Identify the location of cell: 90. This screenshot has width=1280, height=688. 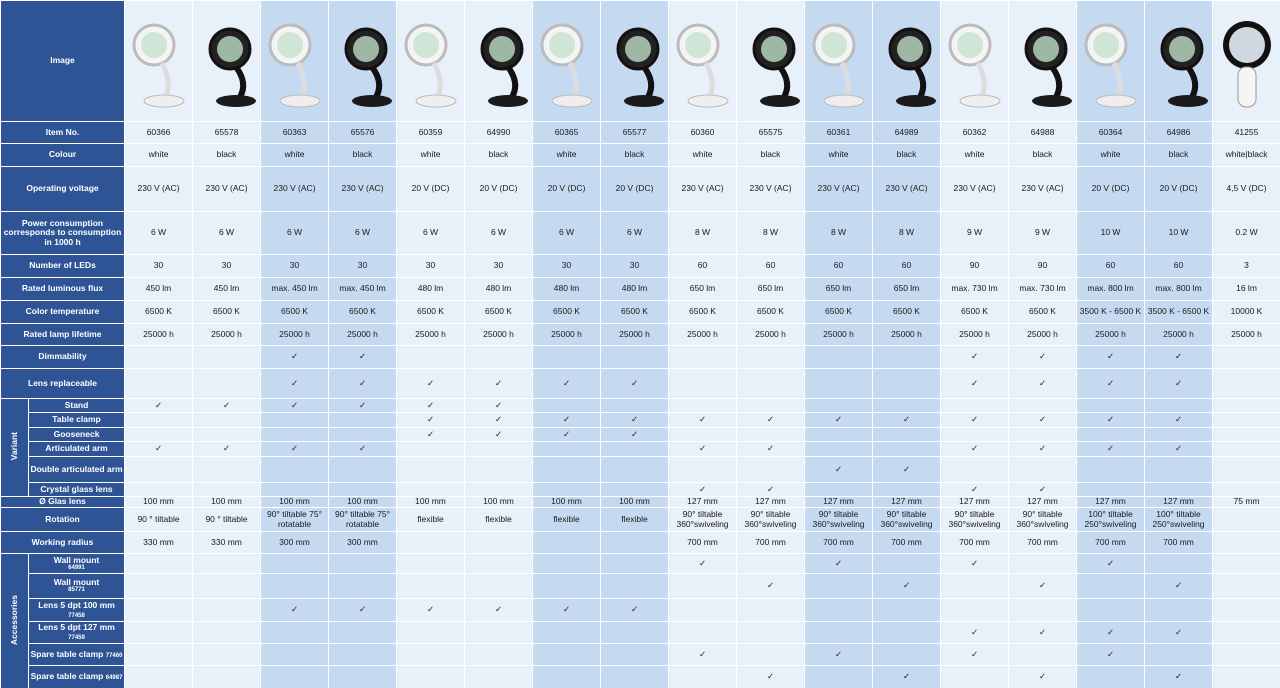
(1043, 266).